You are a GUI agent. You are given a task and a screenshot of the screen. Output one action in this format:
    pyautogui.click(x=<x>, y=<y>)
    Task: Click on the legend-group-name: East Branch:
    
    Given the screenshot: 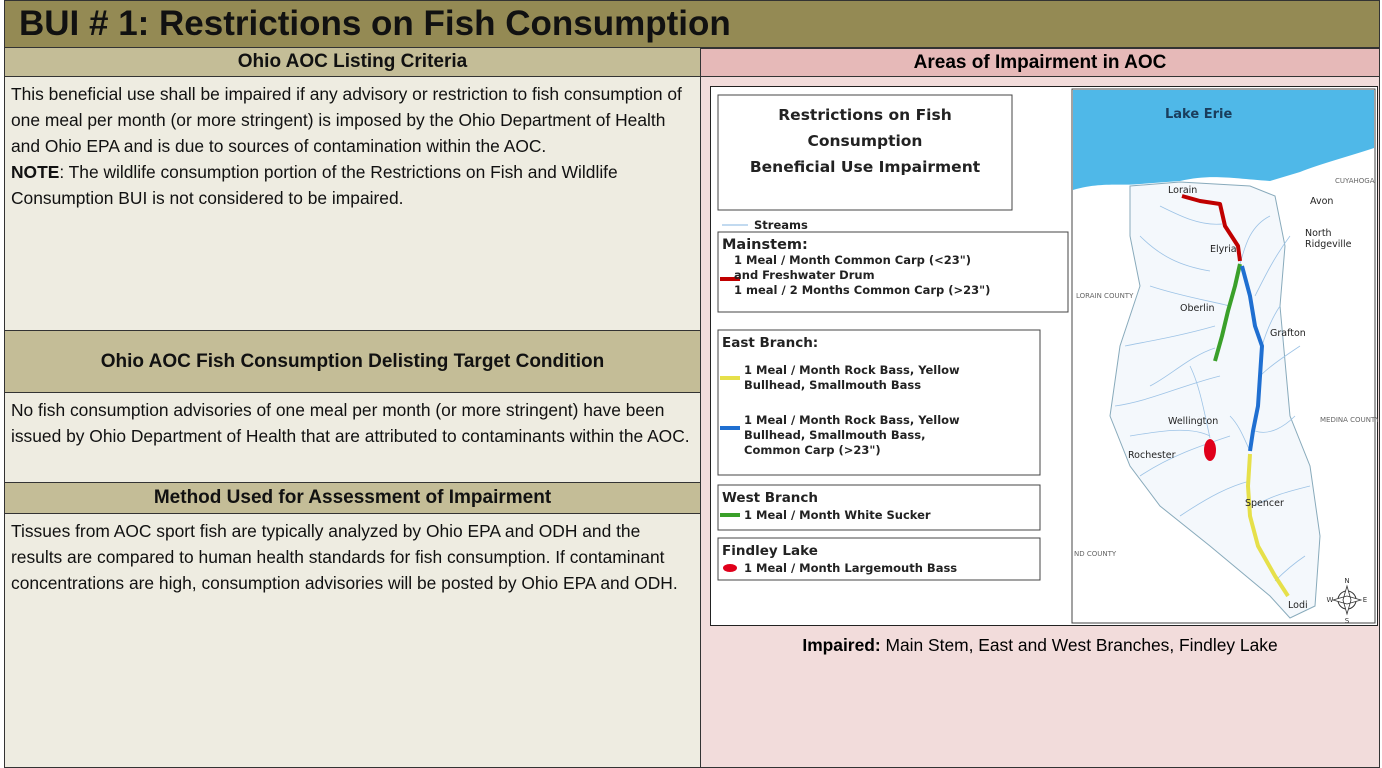 What is the action you would take?
    pyautogui.click(x=770, y=343)
    